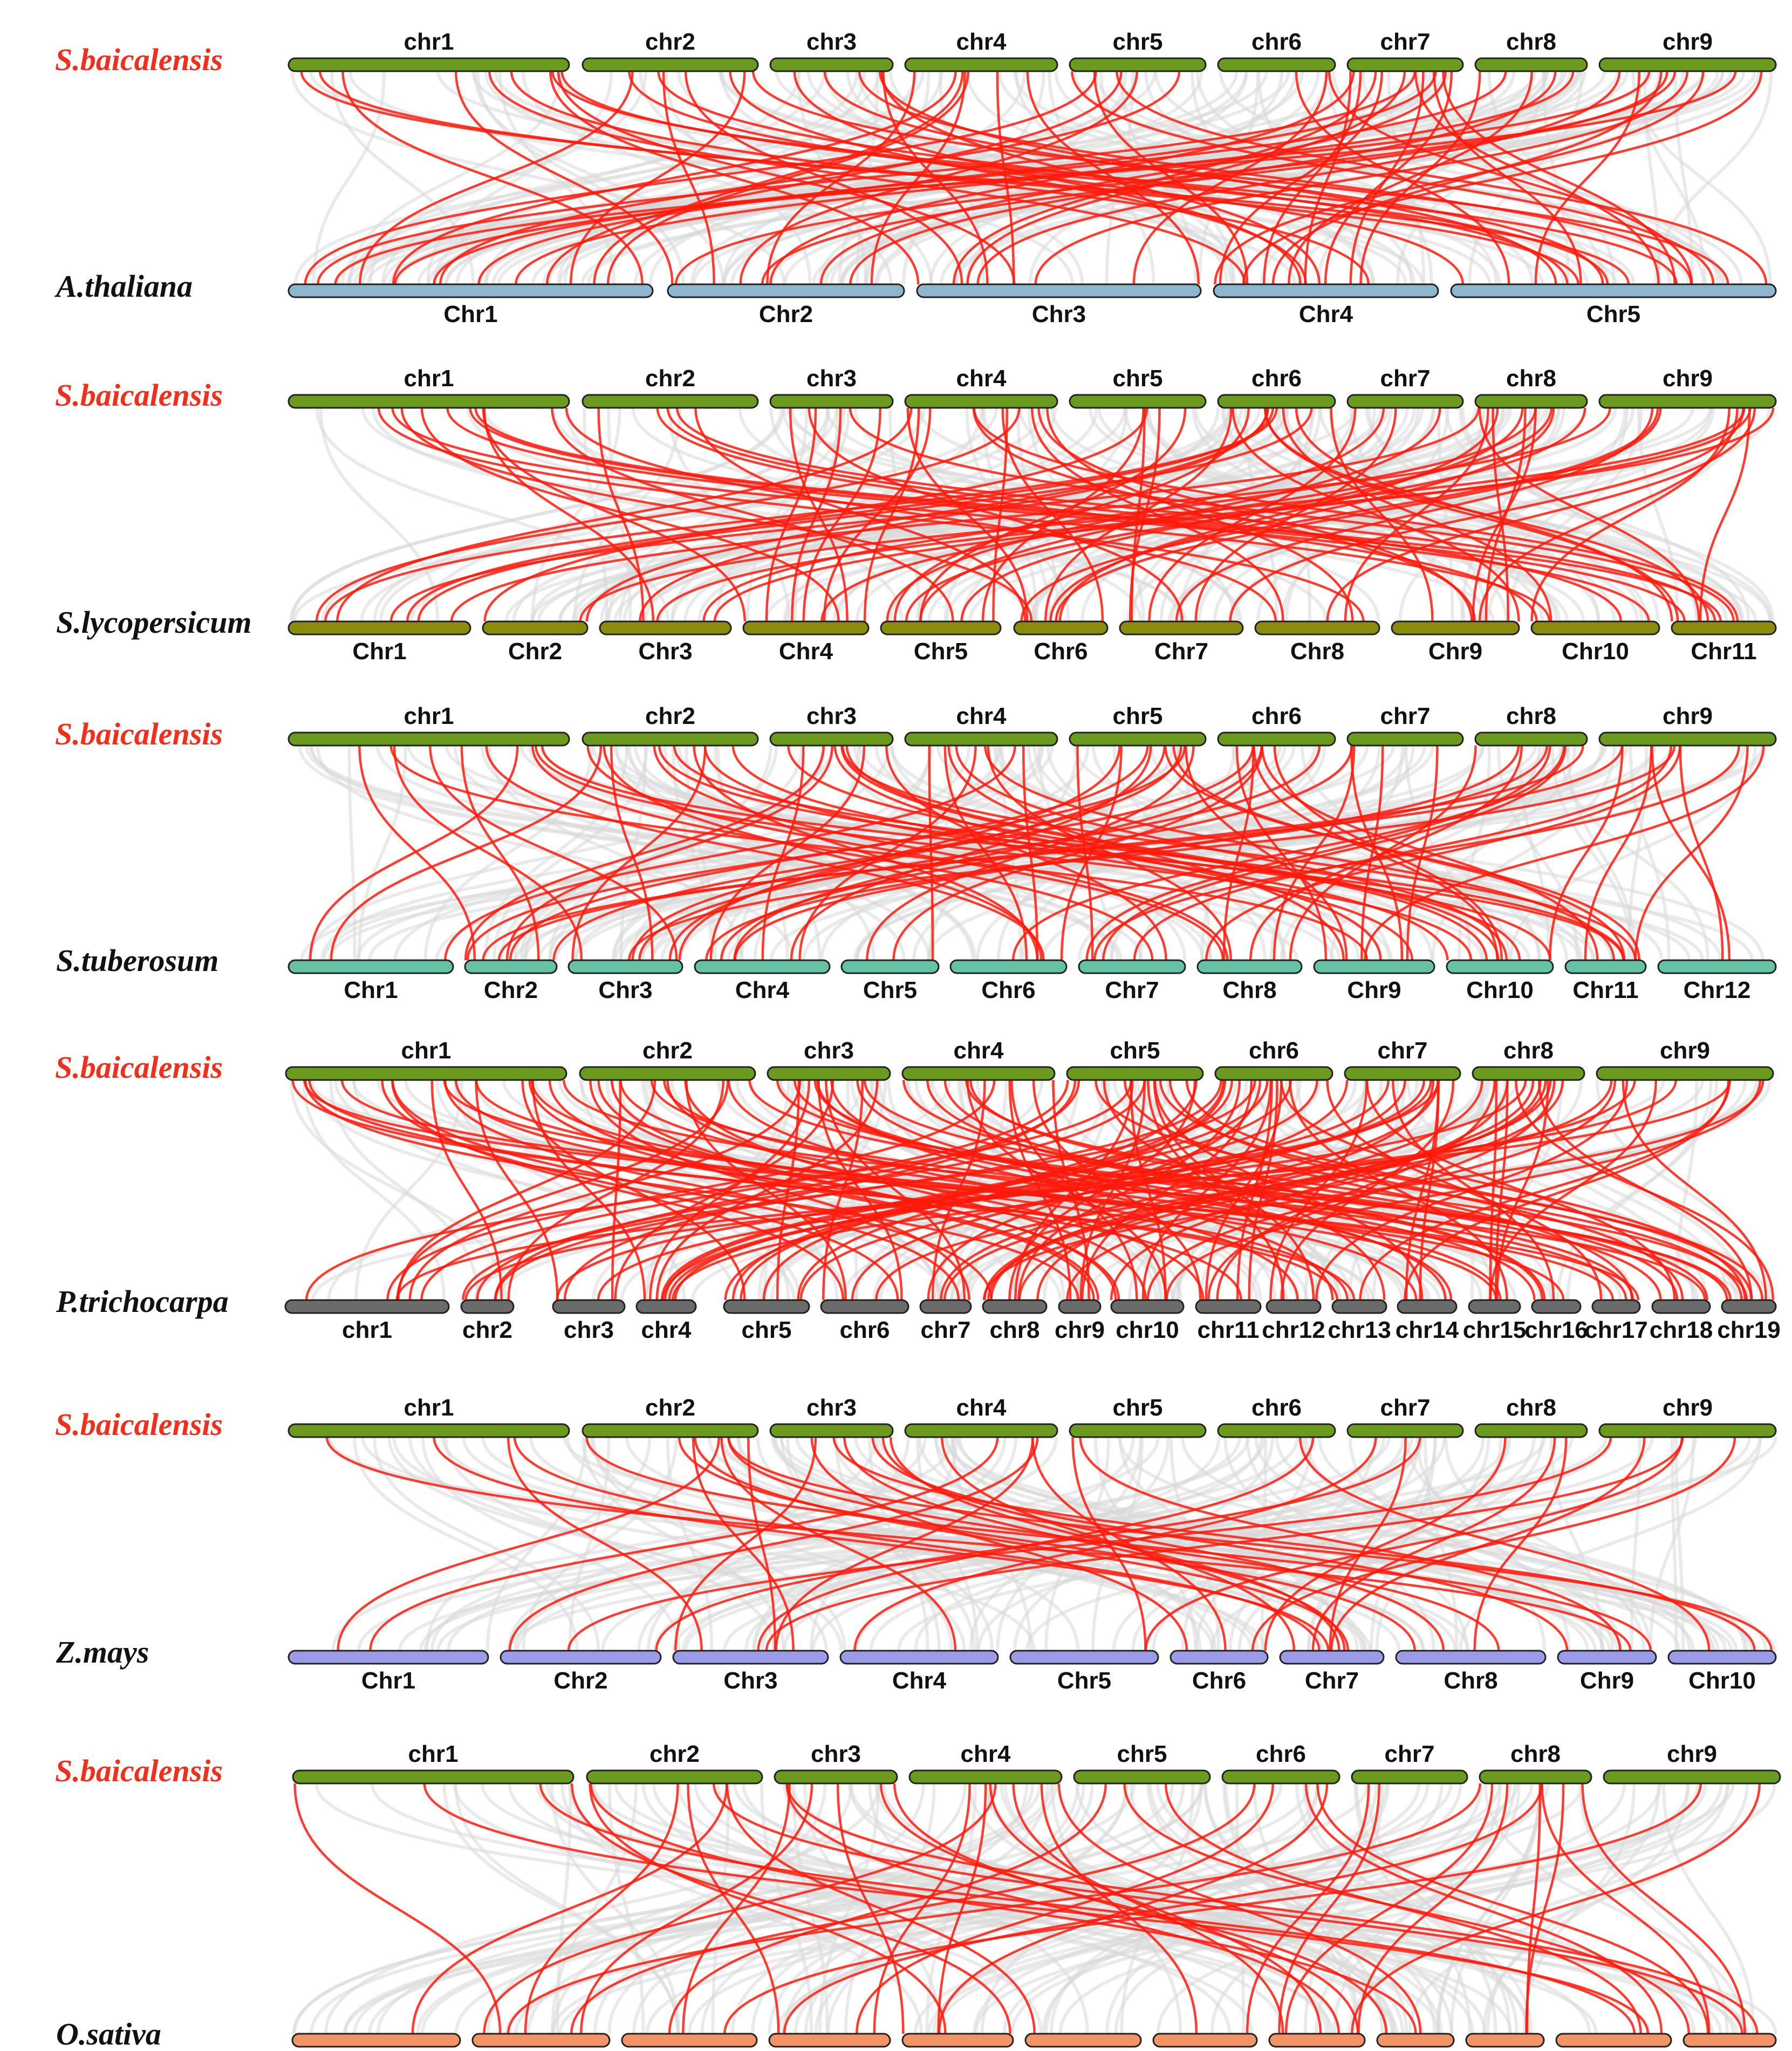  Describe the element at coordinates (589, 1330) in the screenshot. I see `bottom-chromosome-label: chr3` at that location.